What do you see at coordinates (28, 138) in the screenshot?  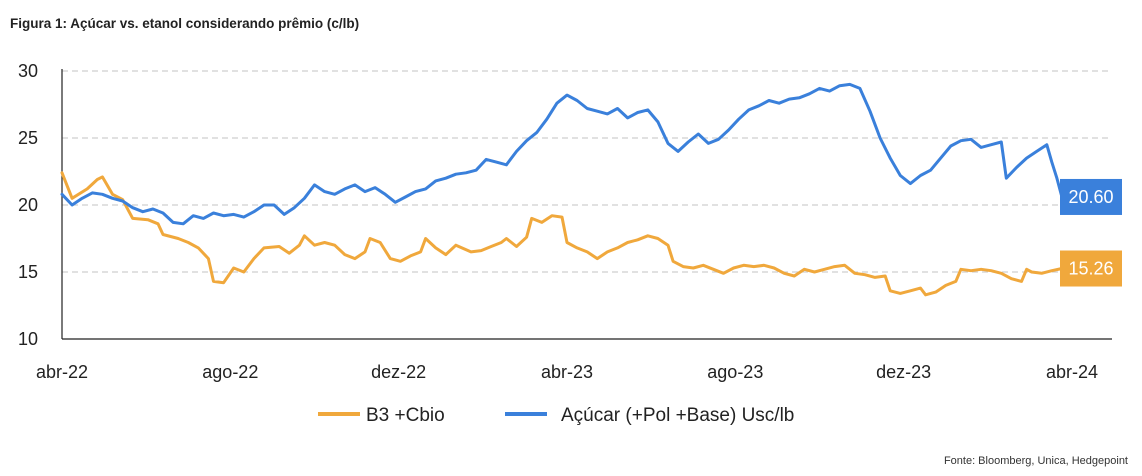 I see `y-tick-label: 25` at bounding box center [28, 138].